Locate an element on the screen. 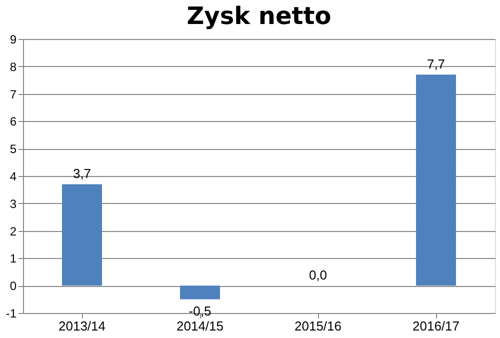 The height and width of the screenshot is (338, 500). y-tick-label: 2 is located at coordinates (13, 231).